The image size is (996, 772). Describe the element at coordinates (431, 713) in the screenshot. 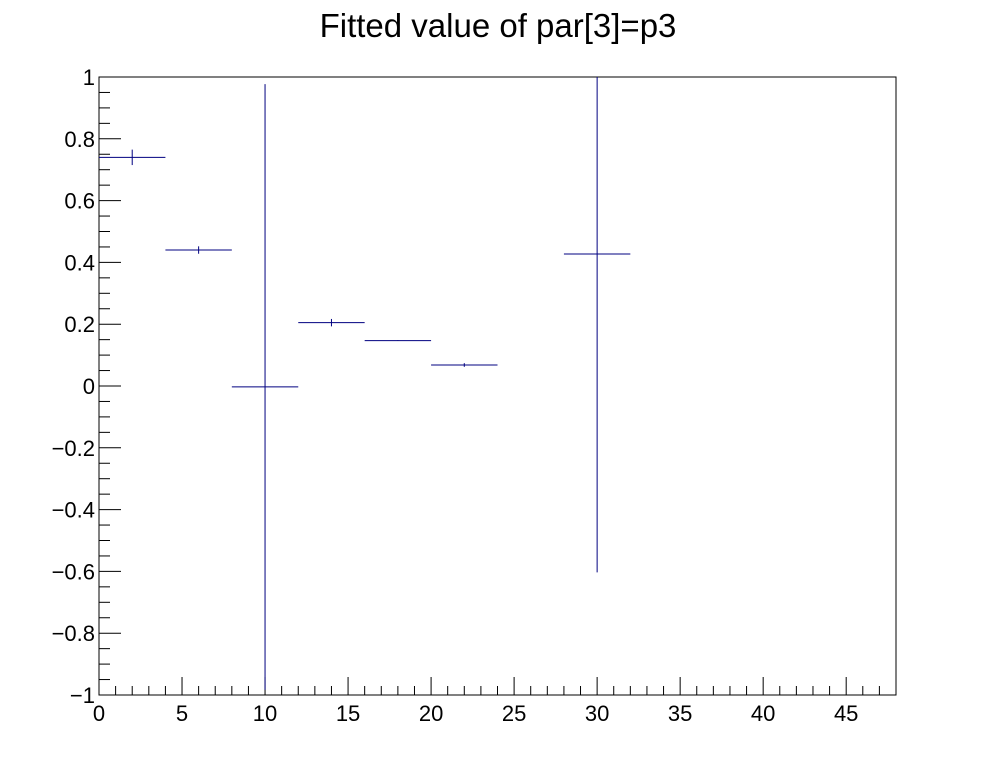

I see `x-tick-label: 20` at that location.